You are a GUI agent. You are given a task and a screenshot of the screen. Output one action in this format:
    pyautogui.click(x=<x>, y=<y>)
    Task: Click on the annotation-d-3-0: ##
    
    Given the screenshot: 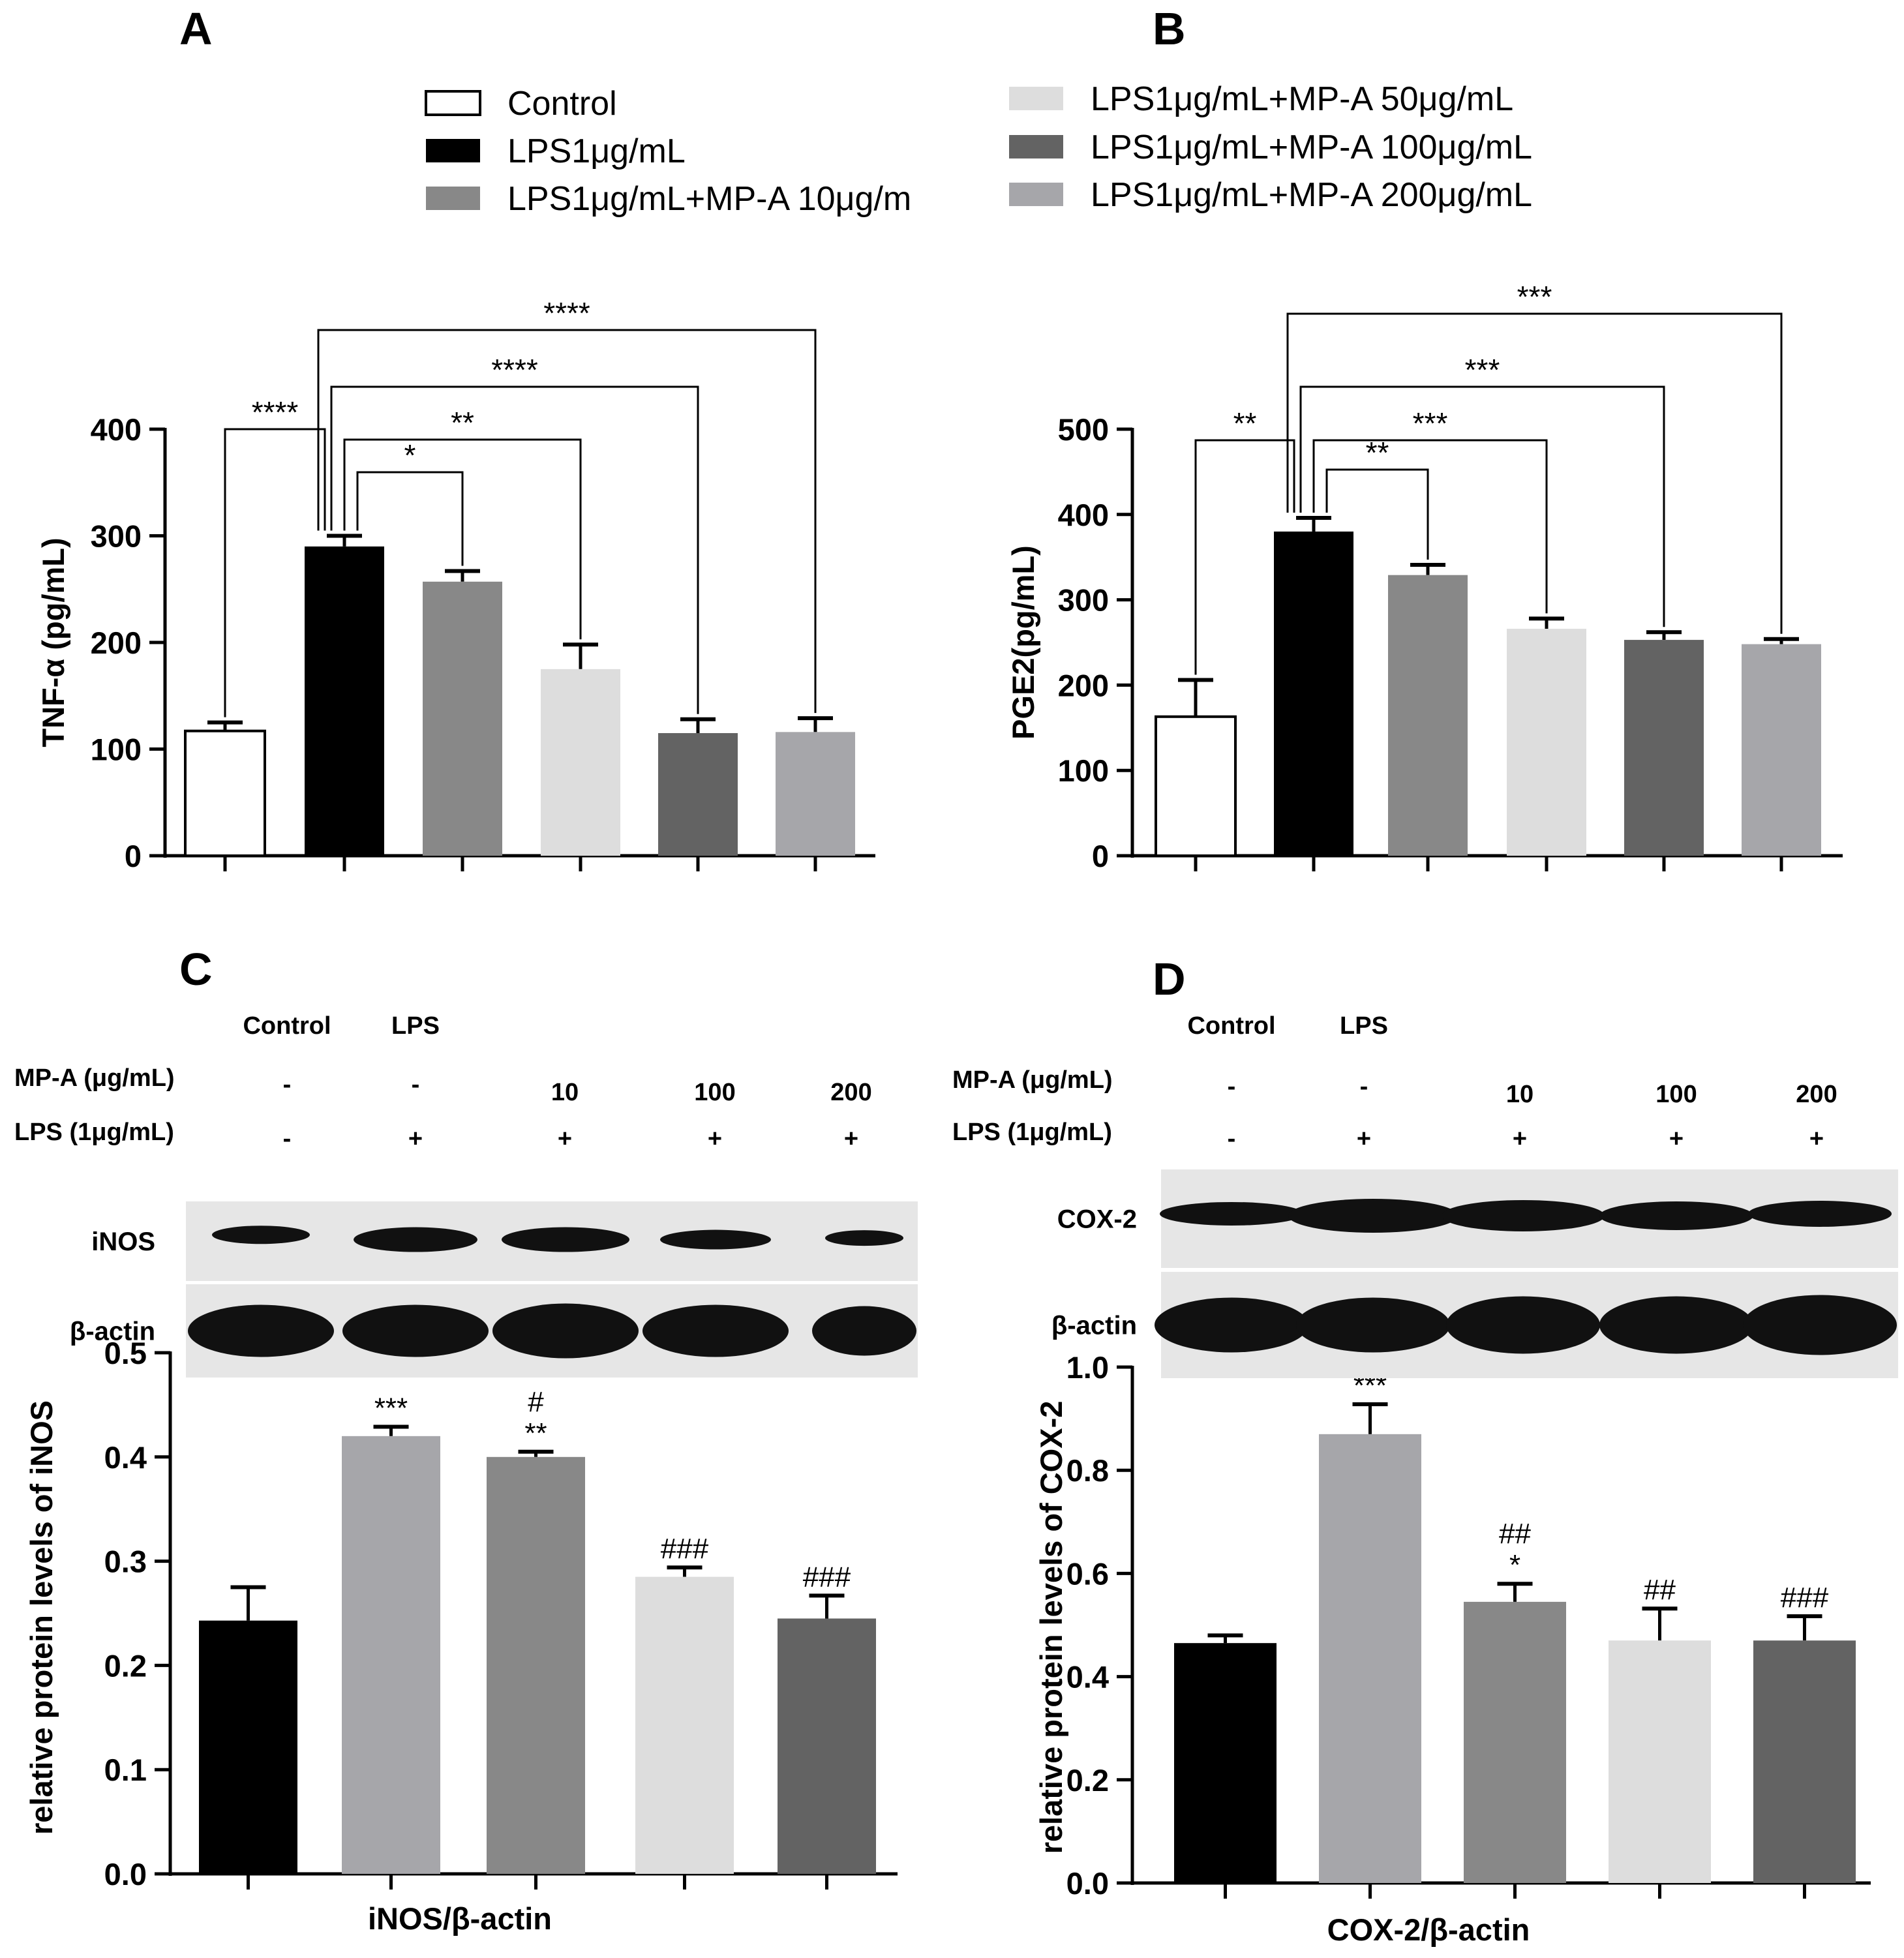 What is the action you would take?
    pyautogui.click(x=1660, y=1590)
    